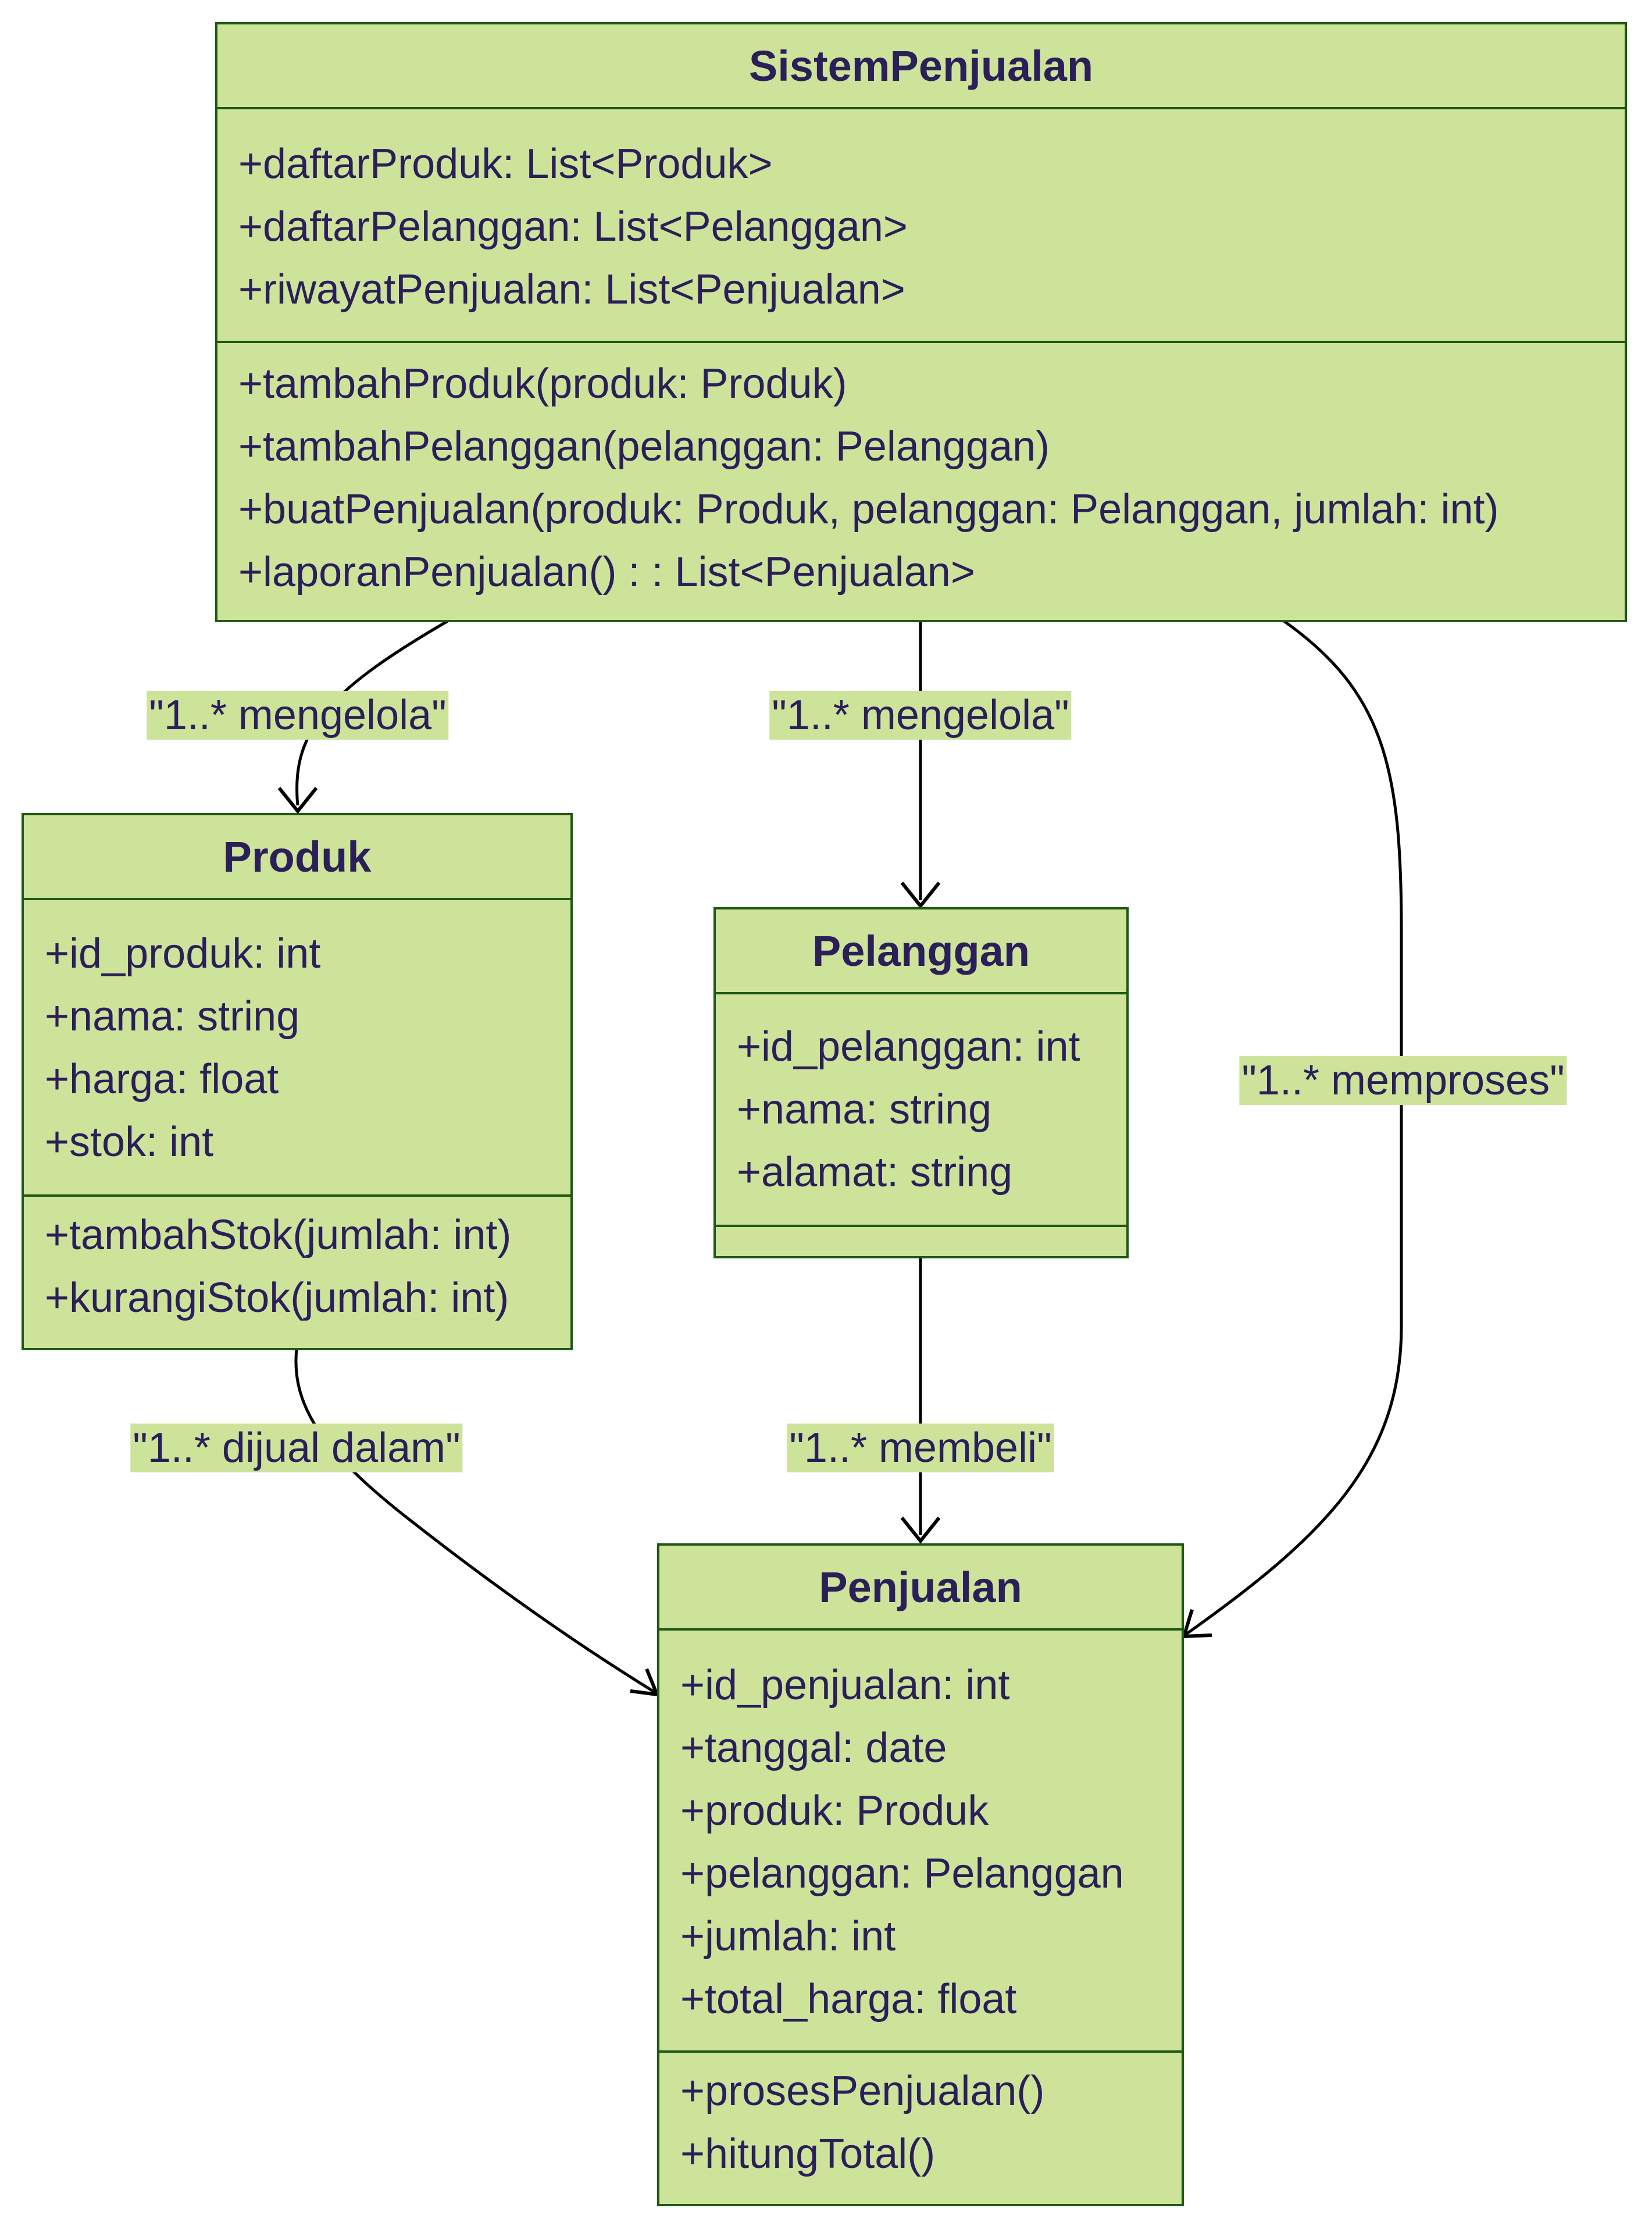 This screenshot has height=2233, width=1652. Describe the element at coordinates (183, 954) in the screenshot. I see `attribute: +id_produk: int` at that location.